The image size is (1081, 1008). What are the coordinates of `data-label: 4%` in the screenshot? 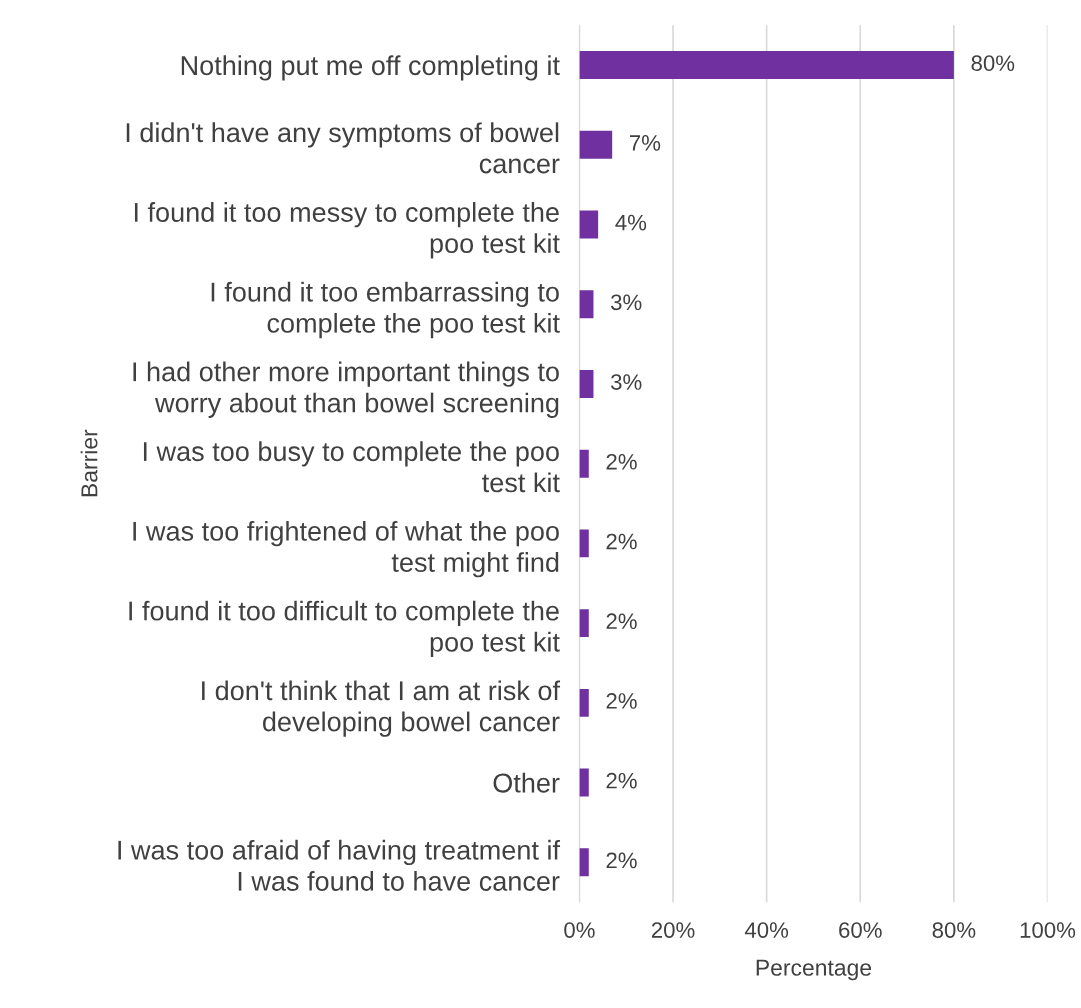 It's located at (631, 222).